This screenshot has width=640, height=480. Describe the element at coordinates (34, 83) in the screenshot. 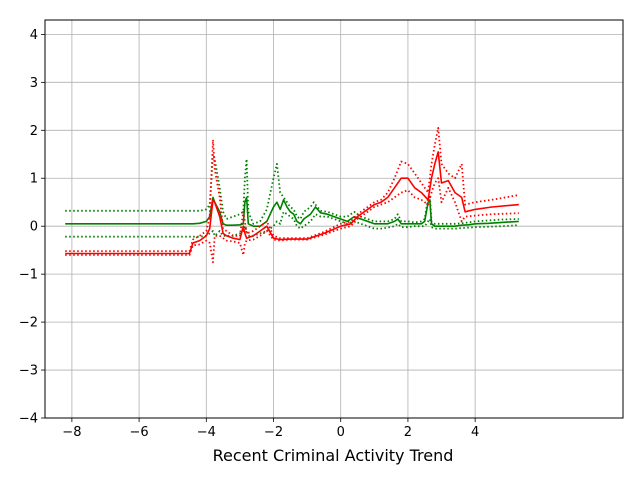

I see `y-tick-label: 3` at that location.